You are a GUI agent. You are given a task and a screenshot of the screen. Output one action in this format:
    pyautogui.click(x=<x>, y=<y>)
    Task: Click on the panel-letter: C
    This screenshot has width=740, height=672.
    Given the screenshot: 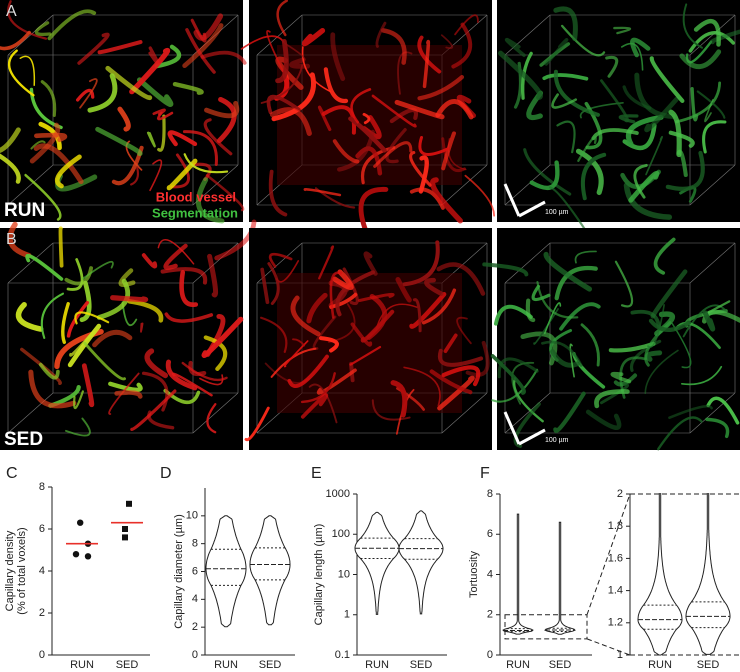 What is the action you would take?
    pyautogui.click(x=12, y=473)
    